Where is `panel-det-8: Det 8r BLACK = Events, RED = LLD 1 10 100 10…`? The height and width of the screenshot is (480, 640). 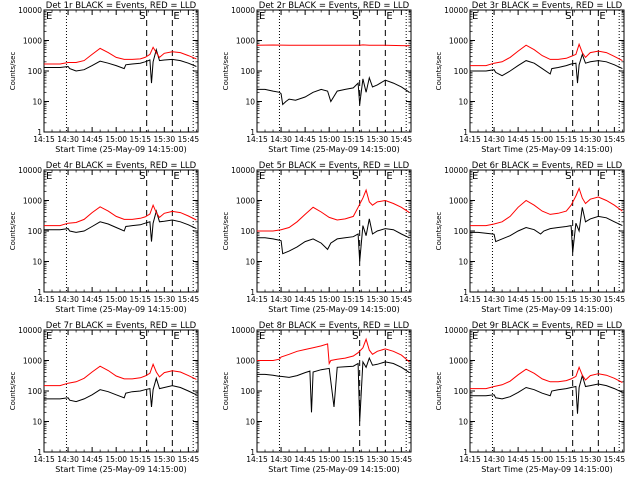
panel-det-8: Det 8r BLACK = Events, RED = LLD 1 10 100 10… is located at coordinates (317, 397).